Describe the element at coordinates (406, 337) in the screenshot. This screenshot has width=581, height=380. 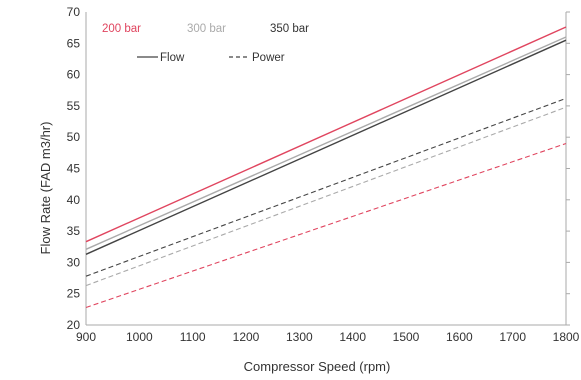
I see `x-tick-label: 1500` at that location.